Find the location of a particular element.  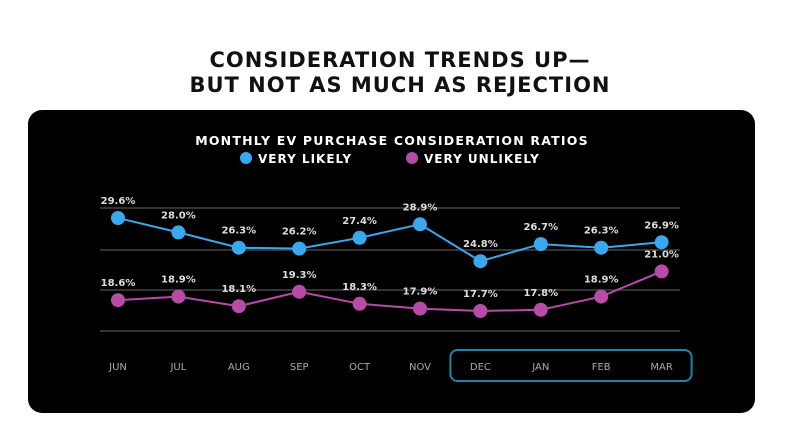

data-label: 21.0% is located at coordinates (661, 254).